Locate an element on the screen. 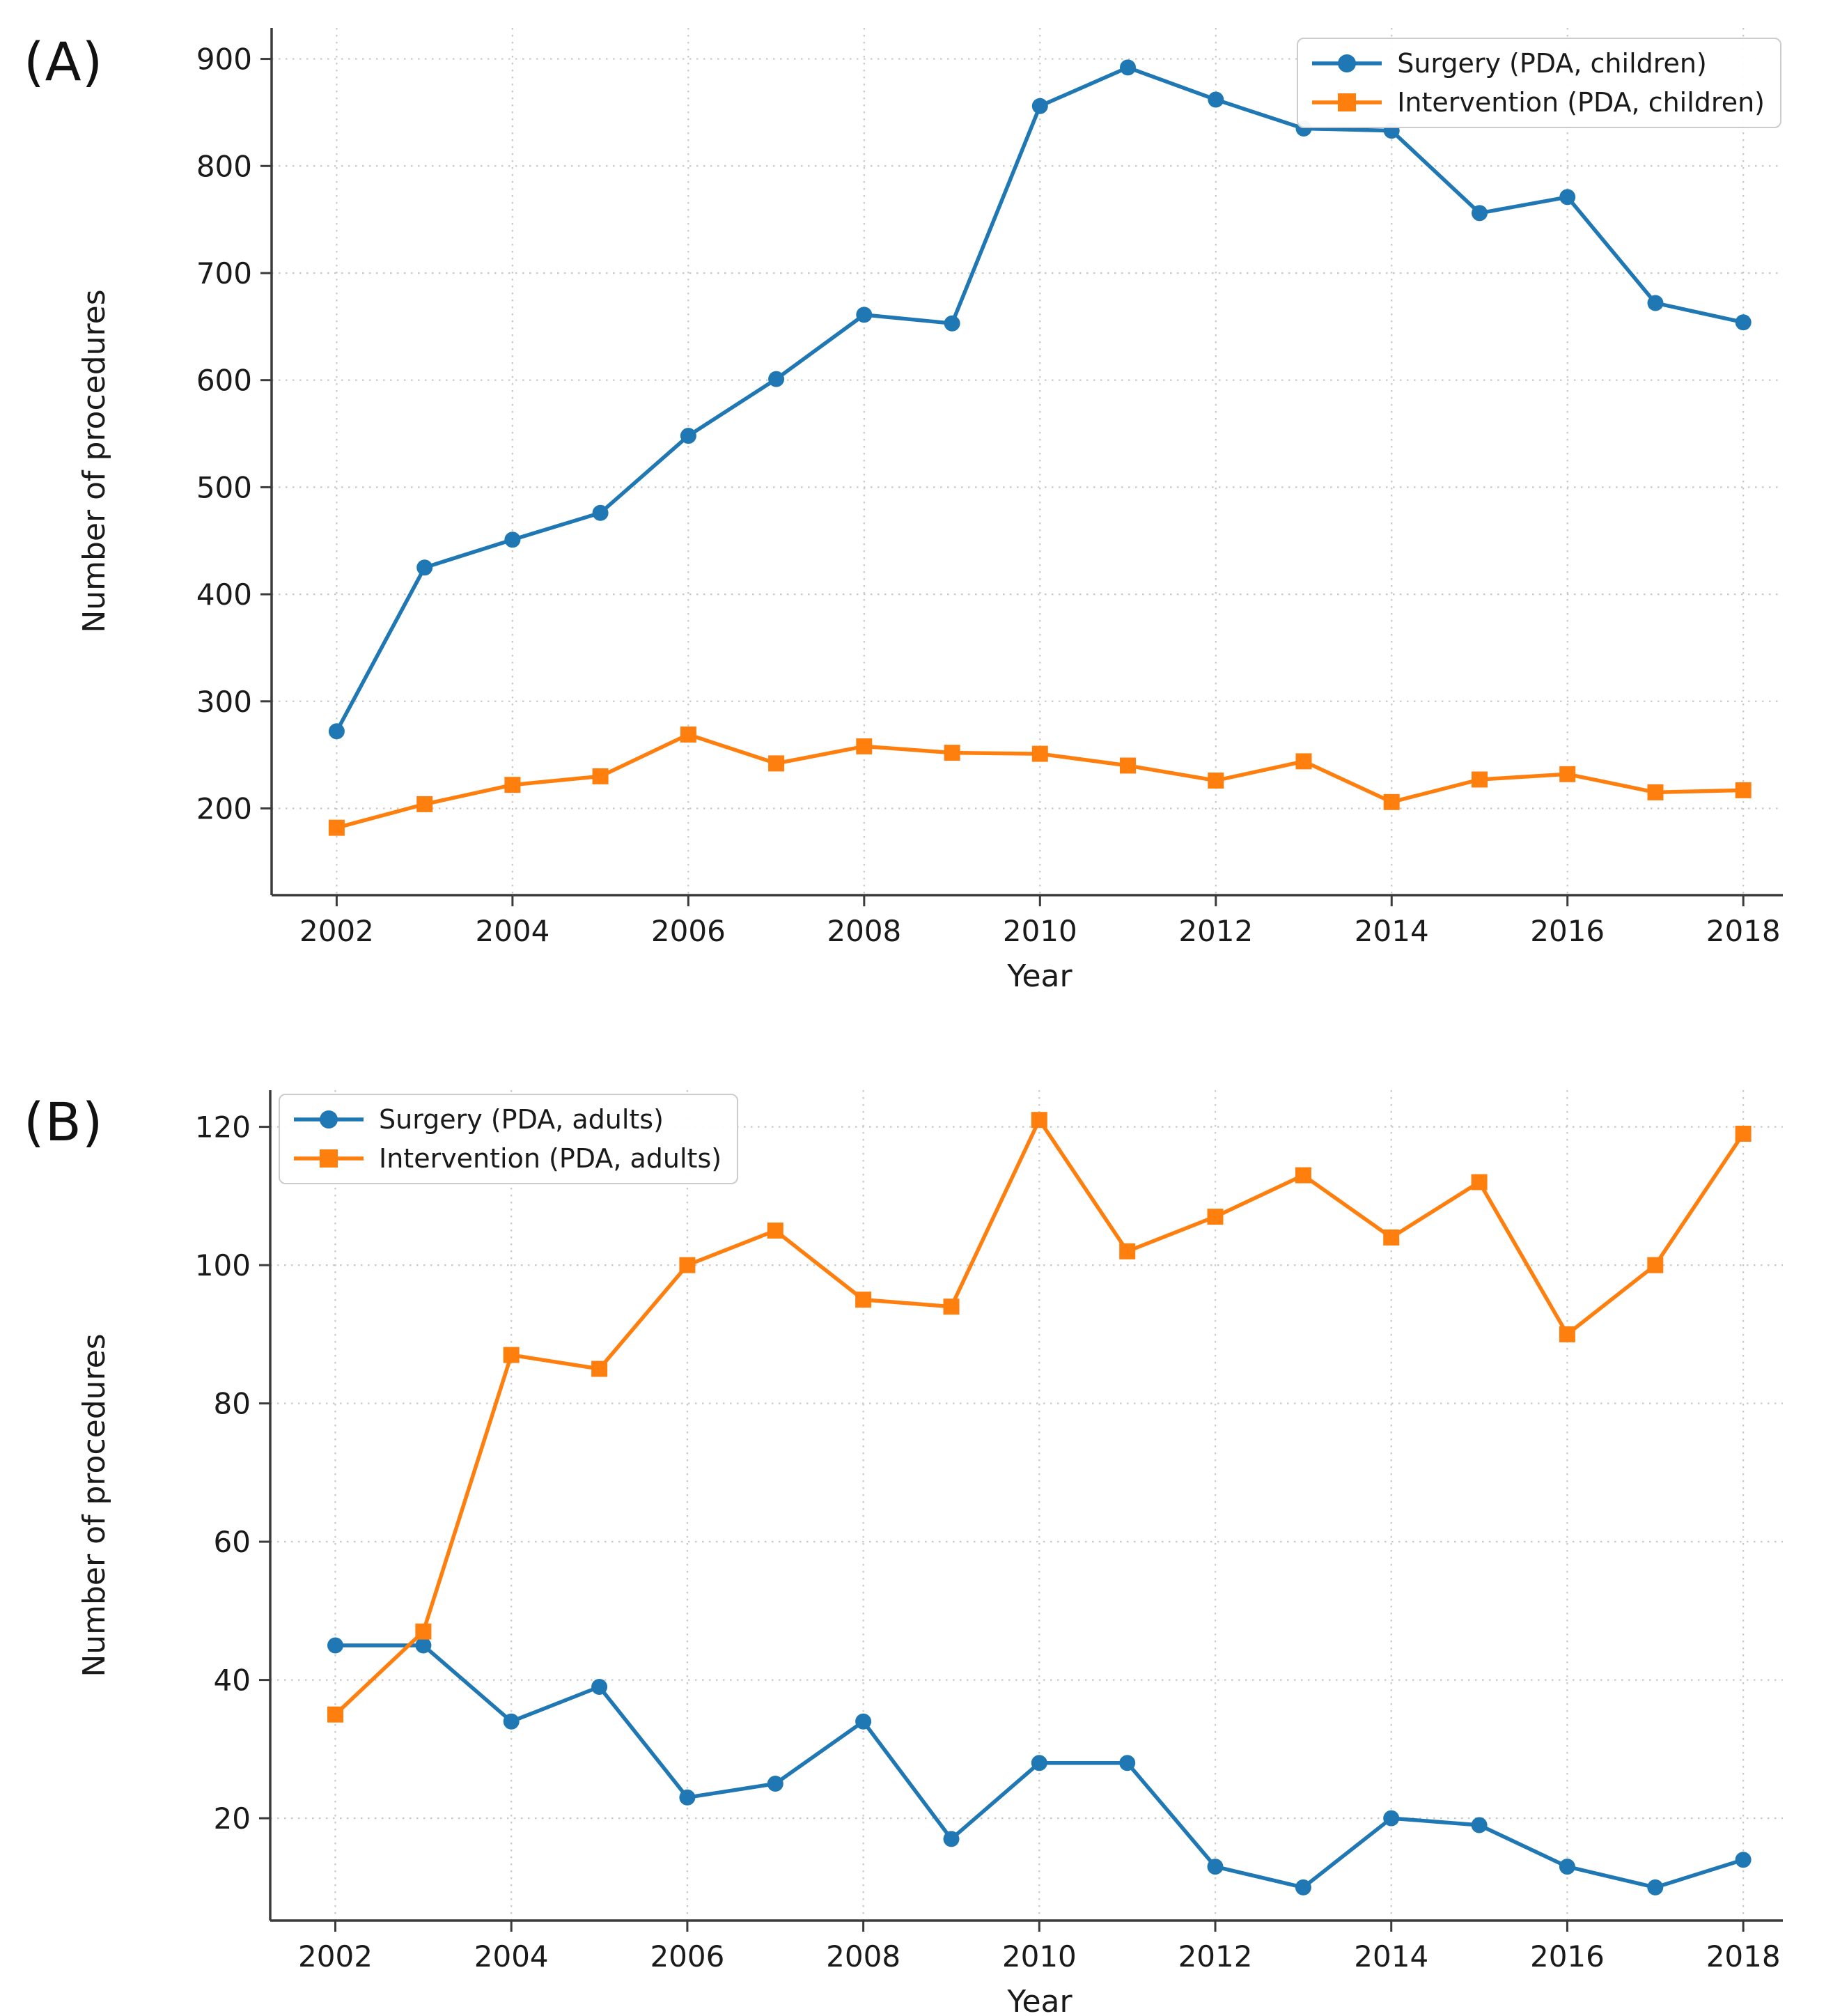  y-tick-label: 20 is located at coordinates (232, 1818).